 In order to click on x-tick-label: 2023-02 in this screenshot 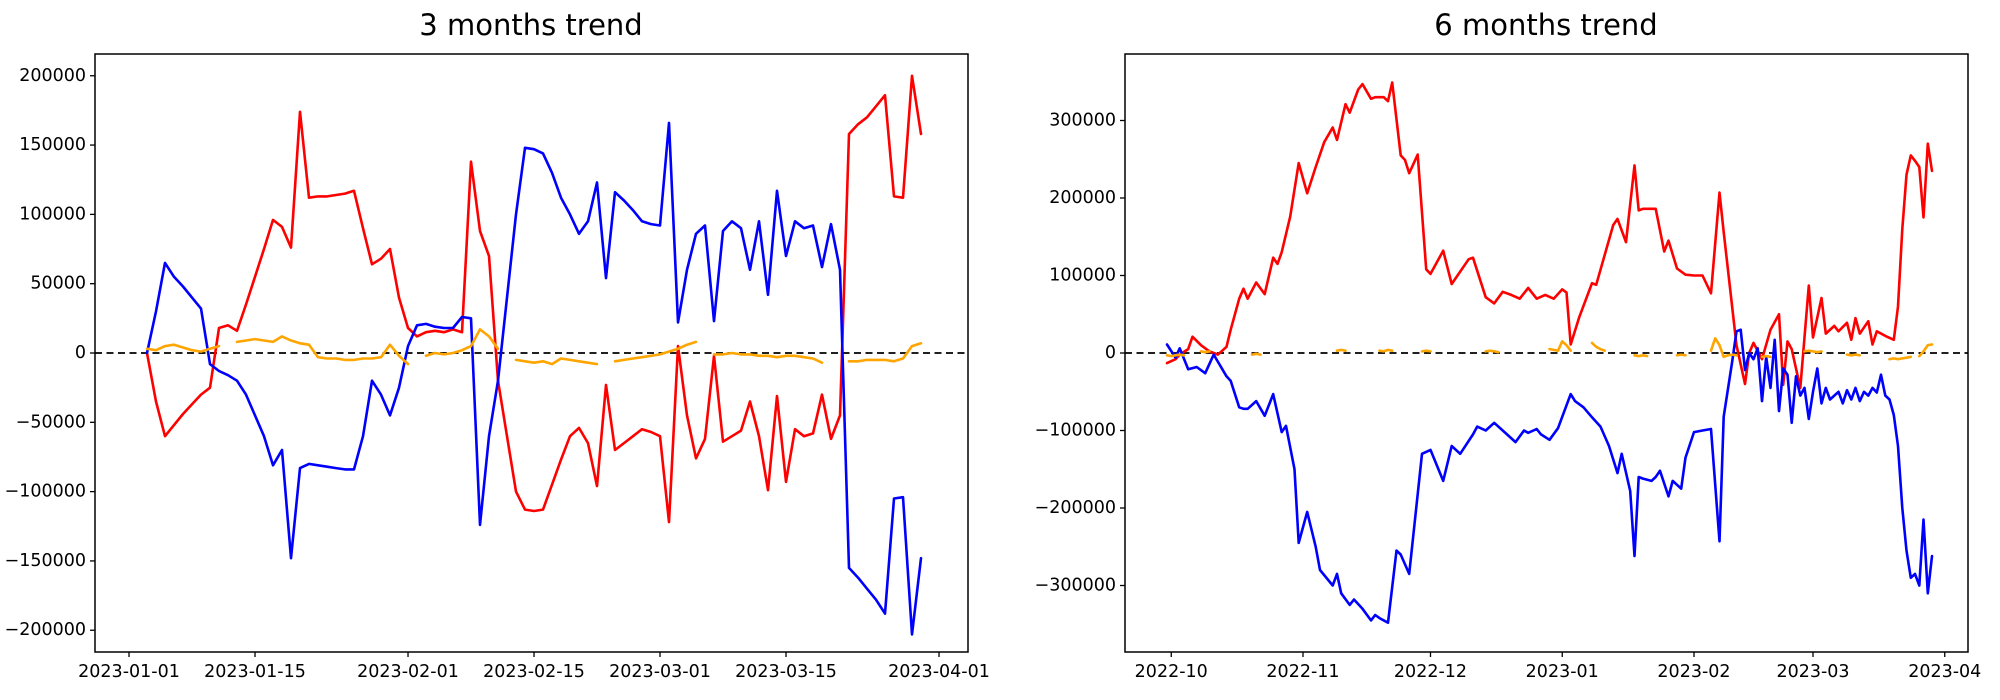, I will do `click(1693, 672)`.